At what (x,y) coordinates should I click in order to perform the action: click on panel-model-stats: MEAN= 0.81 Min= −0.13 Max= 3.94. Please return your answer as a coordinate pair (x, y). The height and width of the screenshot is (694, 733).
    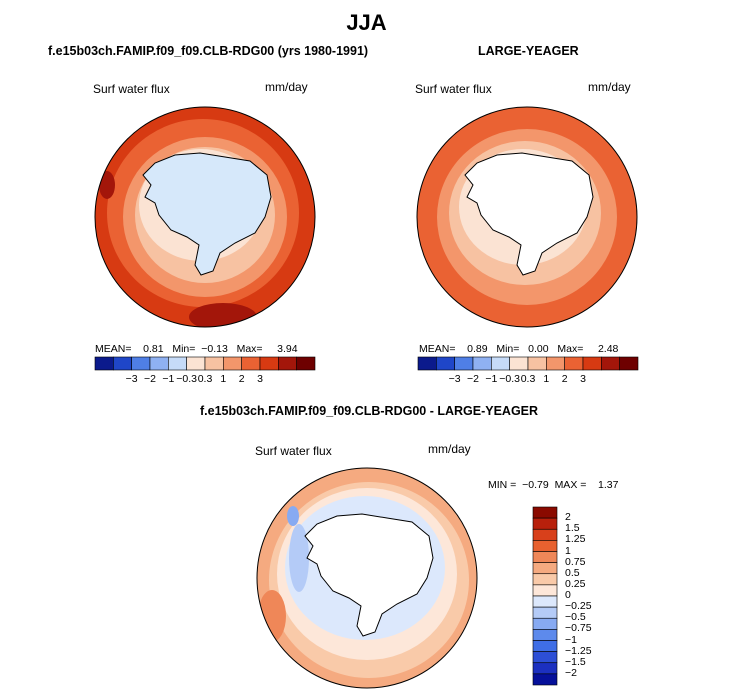
    Looking at the image, I should click on (196, 349).